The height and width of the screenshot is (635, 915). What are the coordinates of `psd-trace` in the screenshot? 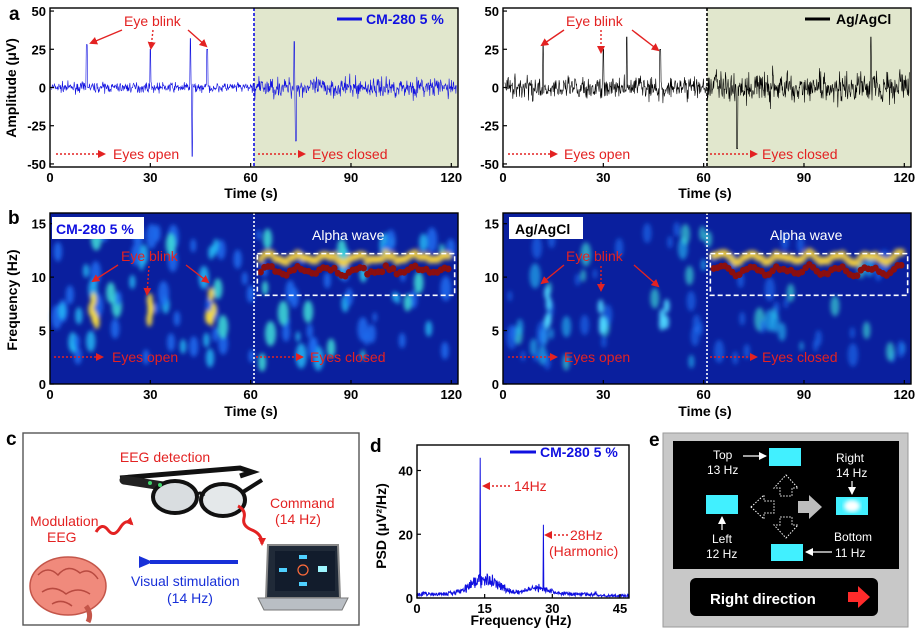 It's located at (523, 528).